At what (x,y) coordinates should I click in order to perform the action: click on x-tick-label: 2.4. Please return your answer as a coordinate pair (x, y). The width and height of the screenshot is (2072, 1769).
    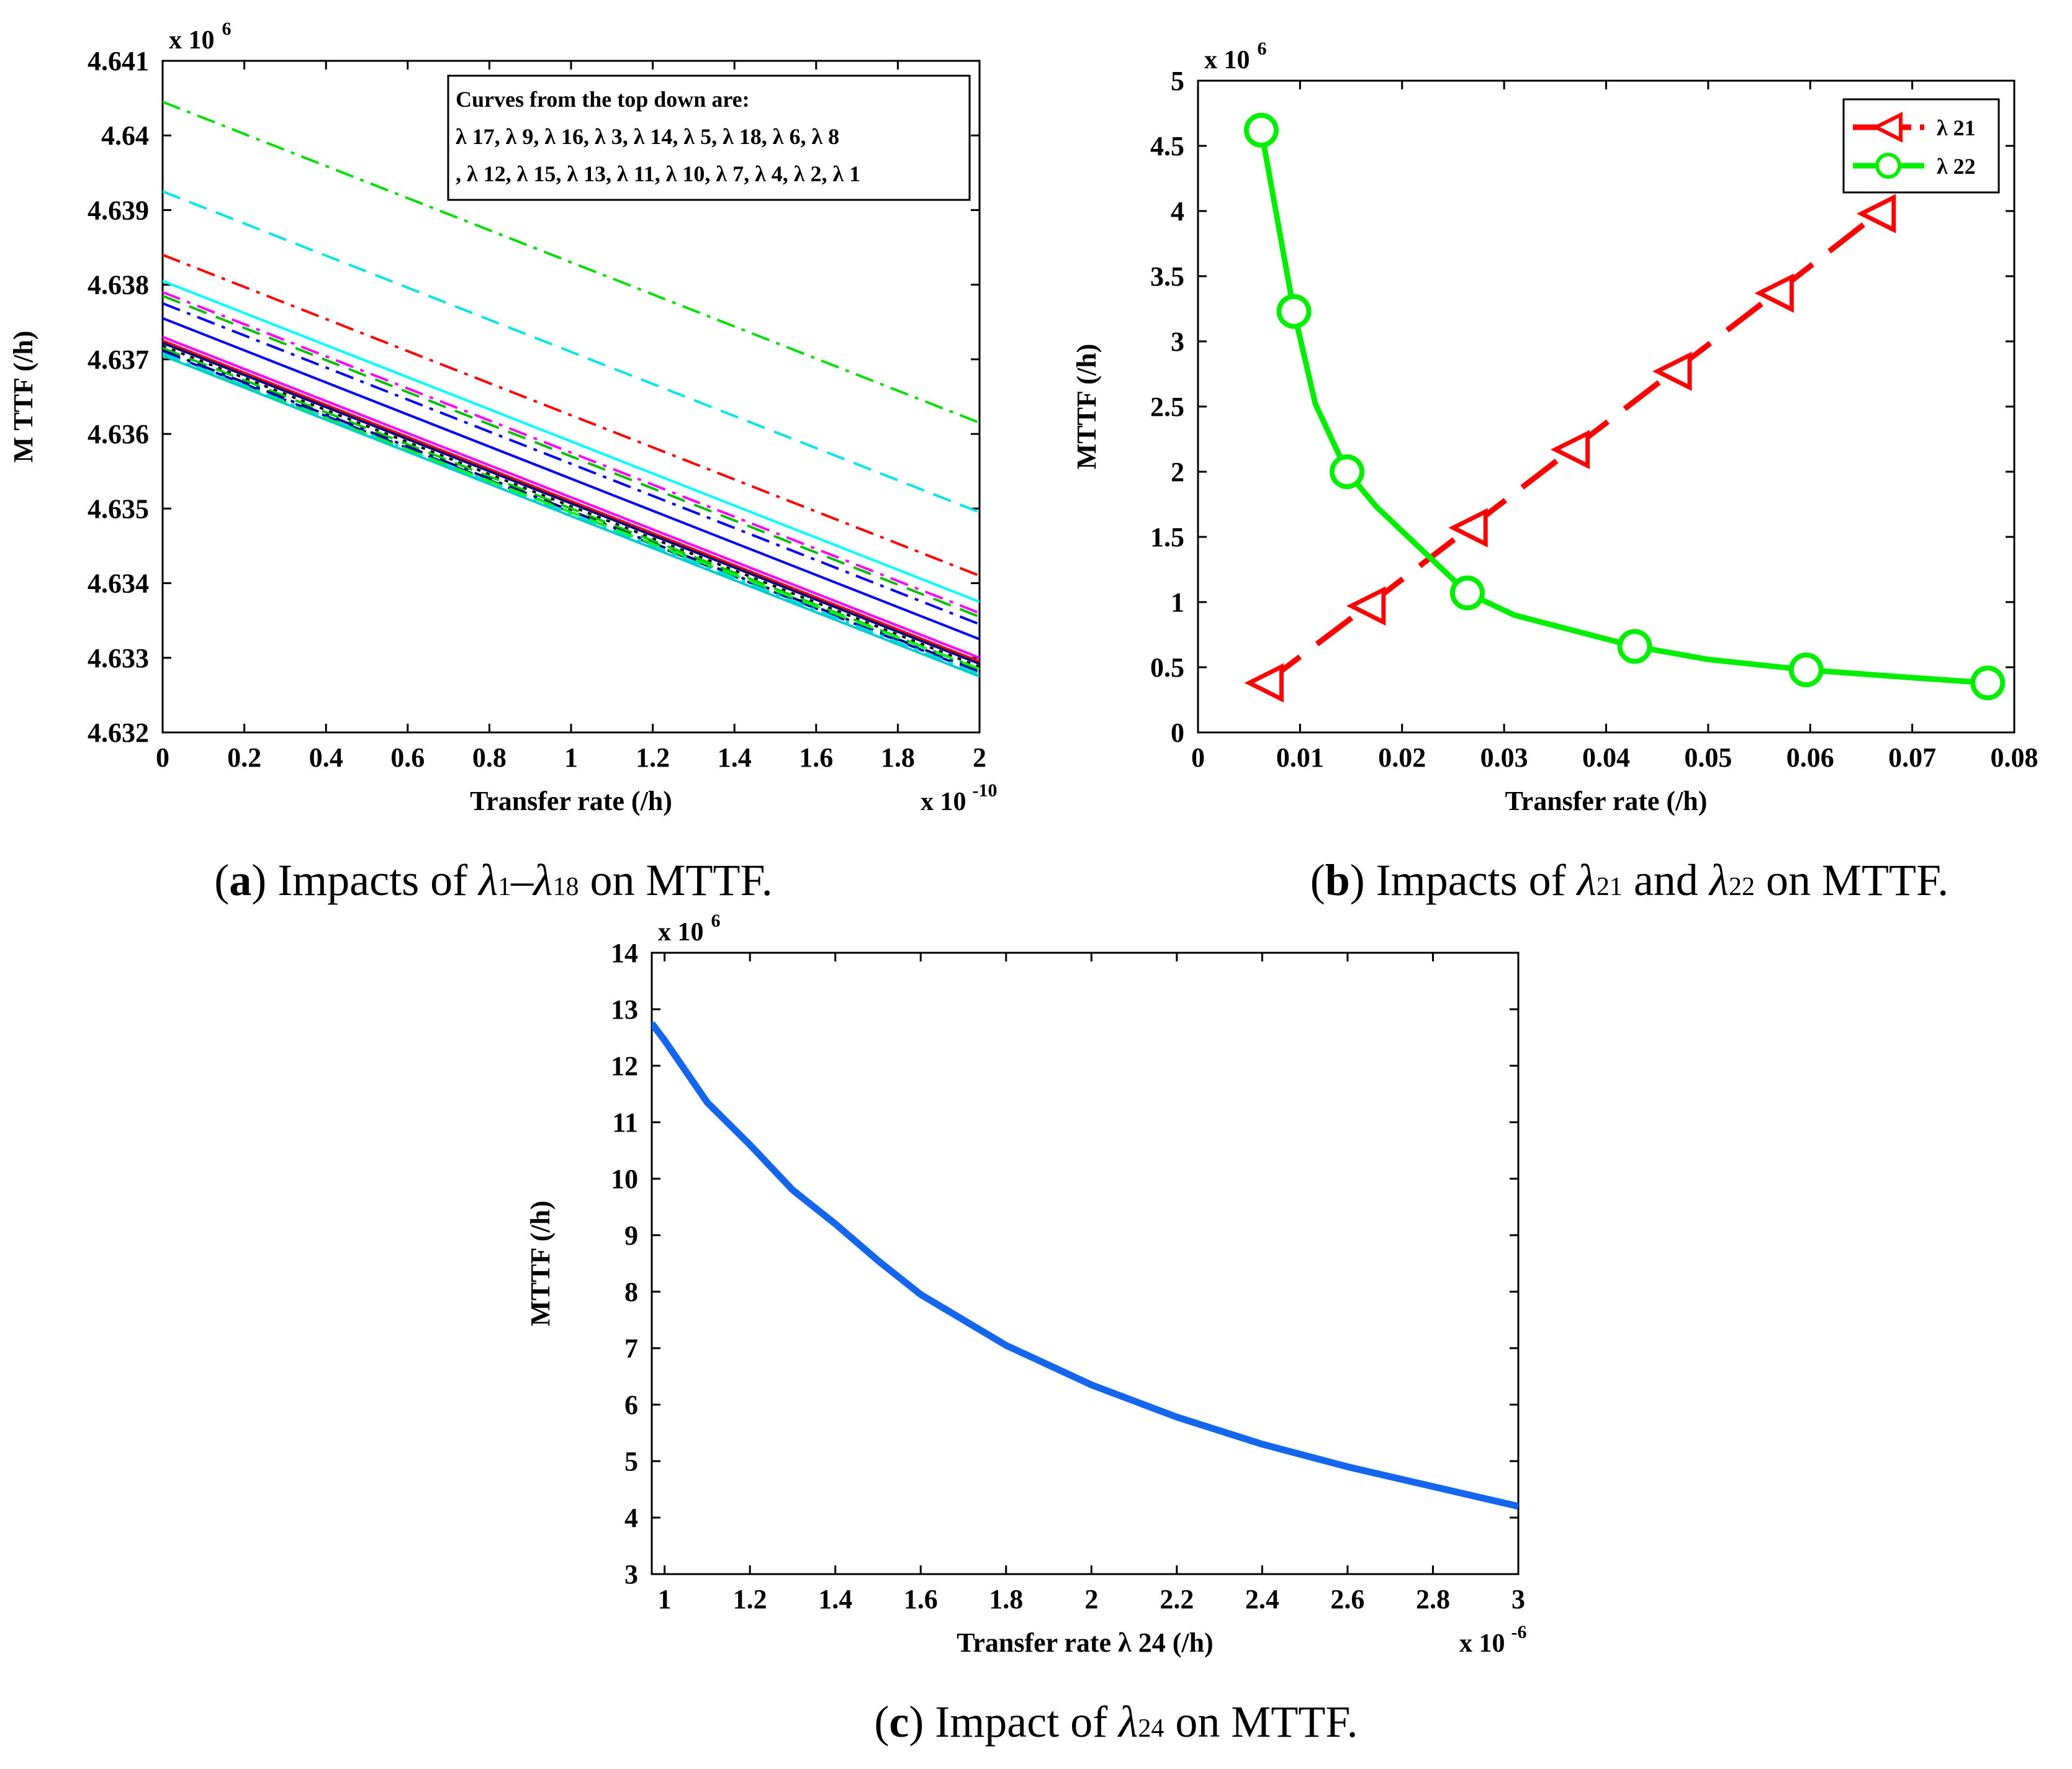
    Looking at the image, I should click on (1262, 1599).